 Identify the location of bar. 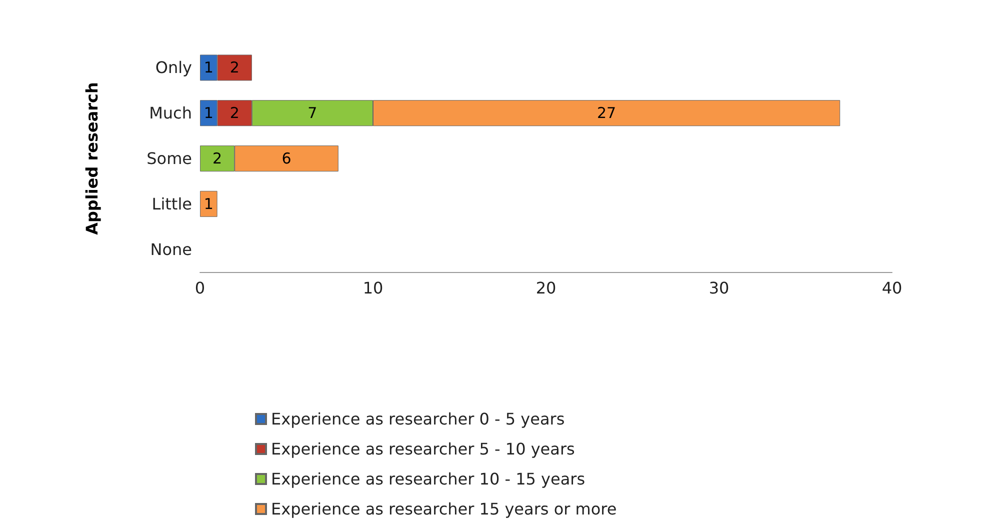
(209, 203).